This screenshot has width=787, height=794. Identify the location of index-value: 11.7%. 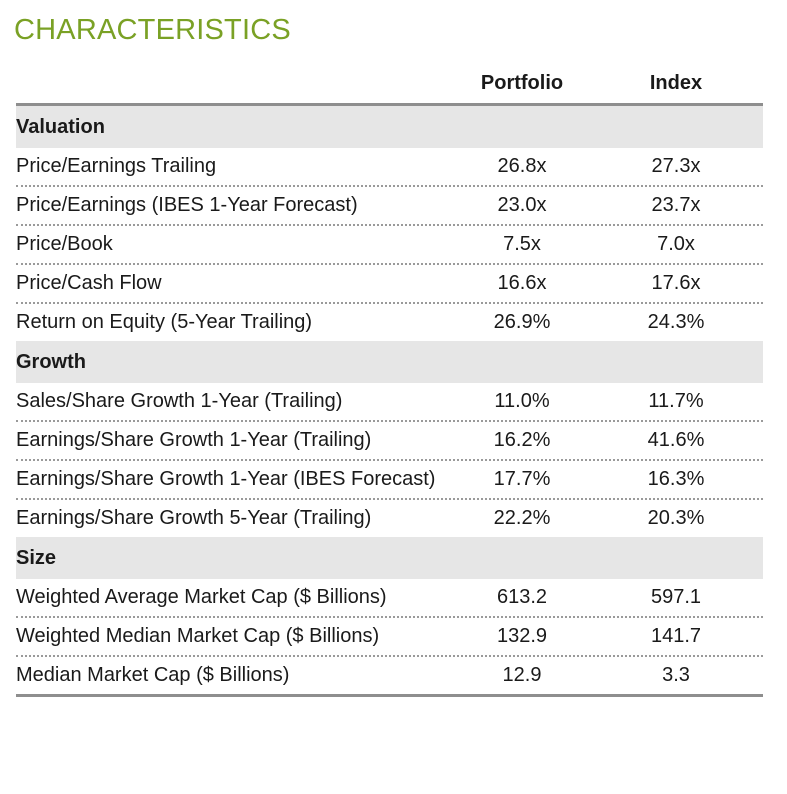
(676, 401).